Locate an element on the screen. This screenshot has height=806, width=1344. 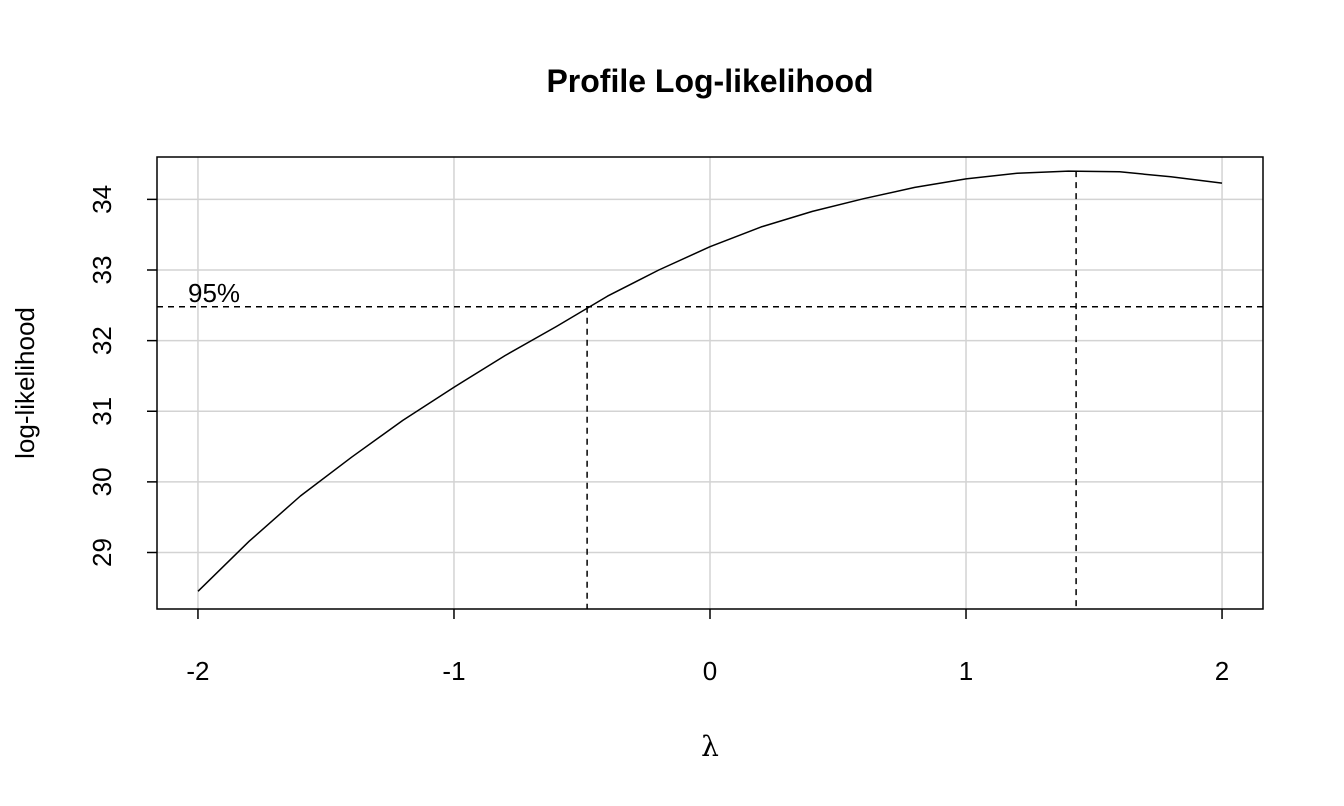
y-tick-label: 34 is located at coordinates (102, 199).